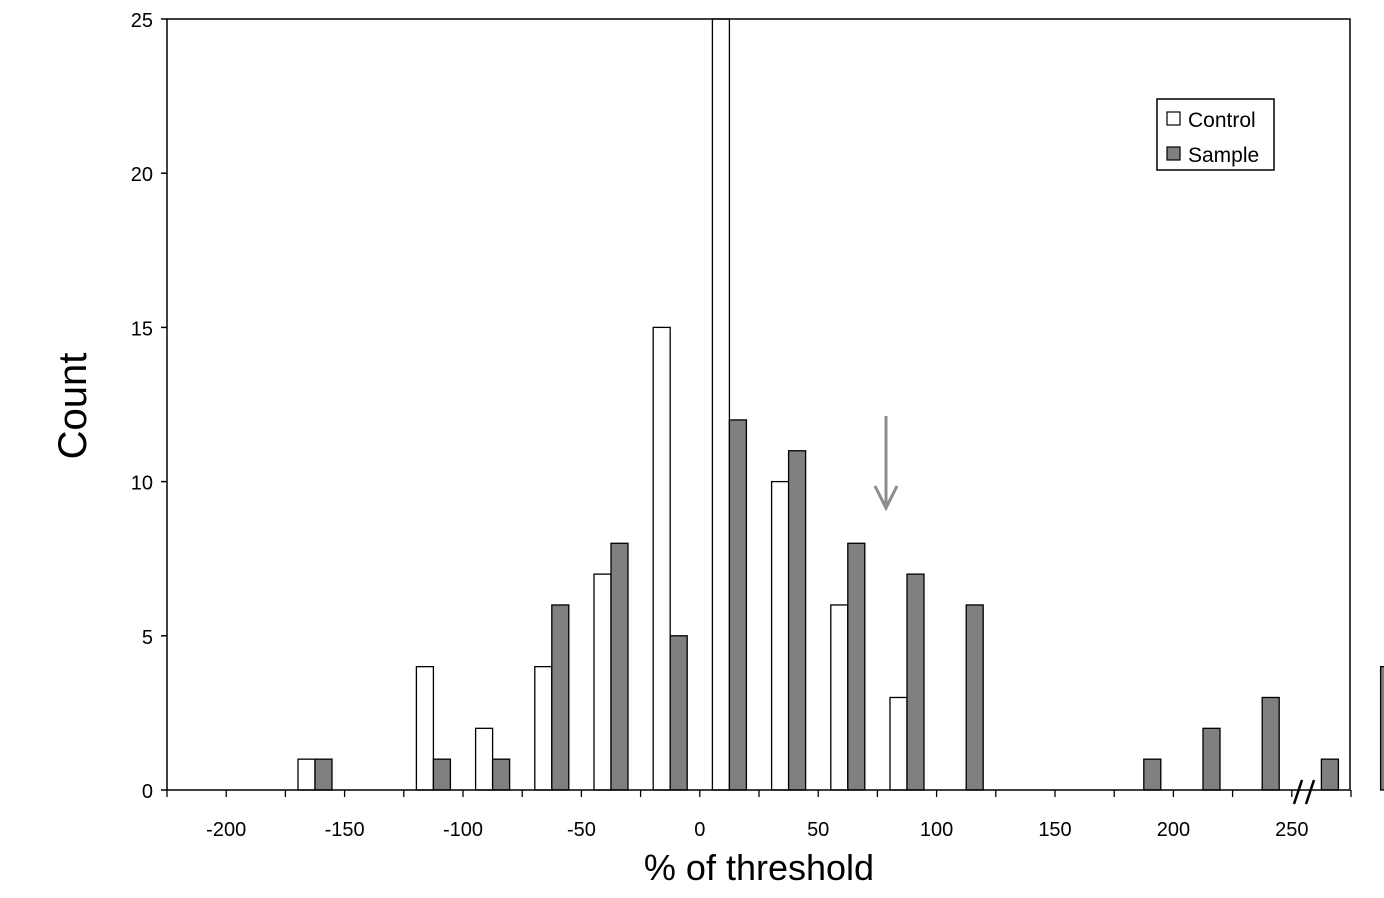 The height and width of the screenshot is (898, 1384). I want to click on legend-label-sample: Sample, so click(1223, 155).